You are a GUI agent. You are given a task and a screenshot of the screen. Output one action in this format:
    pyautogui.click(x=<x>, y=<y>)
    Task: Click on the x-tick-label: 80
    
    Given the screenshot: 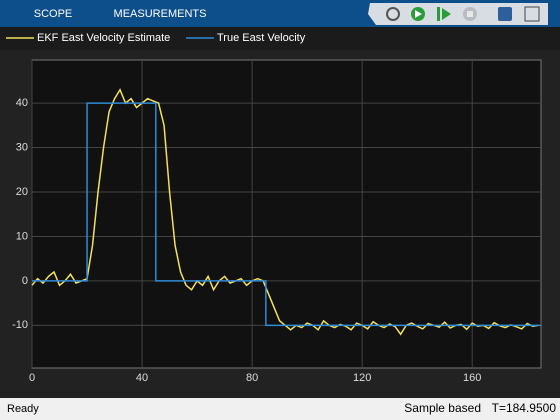 What is the action you would take?
    pyautogui.click(x=252, y=378)
    